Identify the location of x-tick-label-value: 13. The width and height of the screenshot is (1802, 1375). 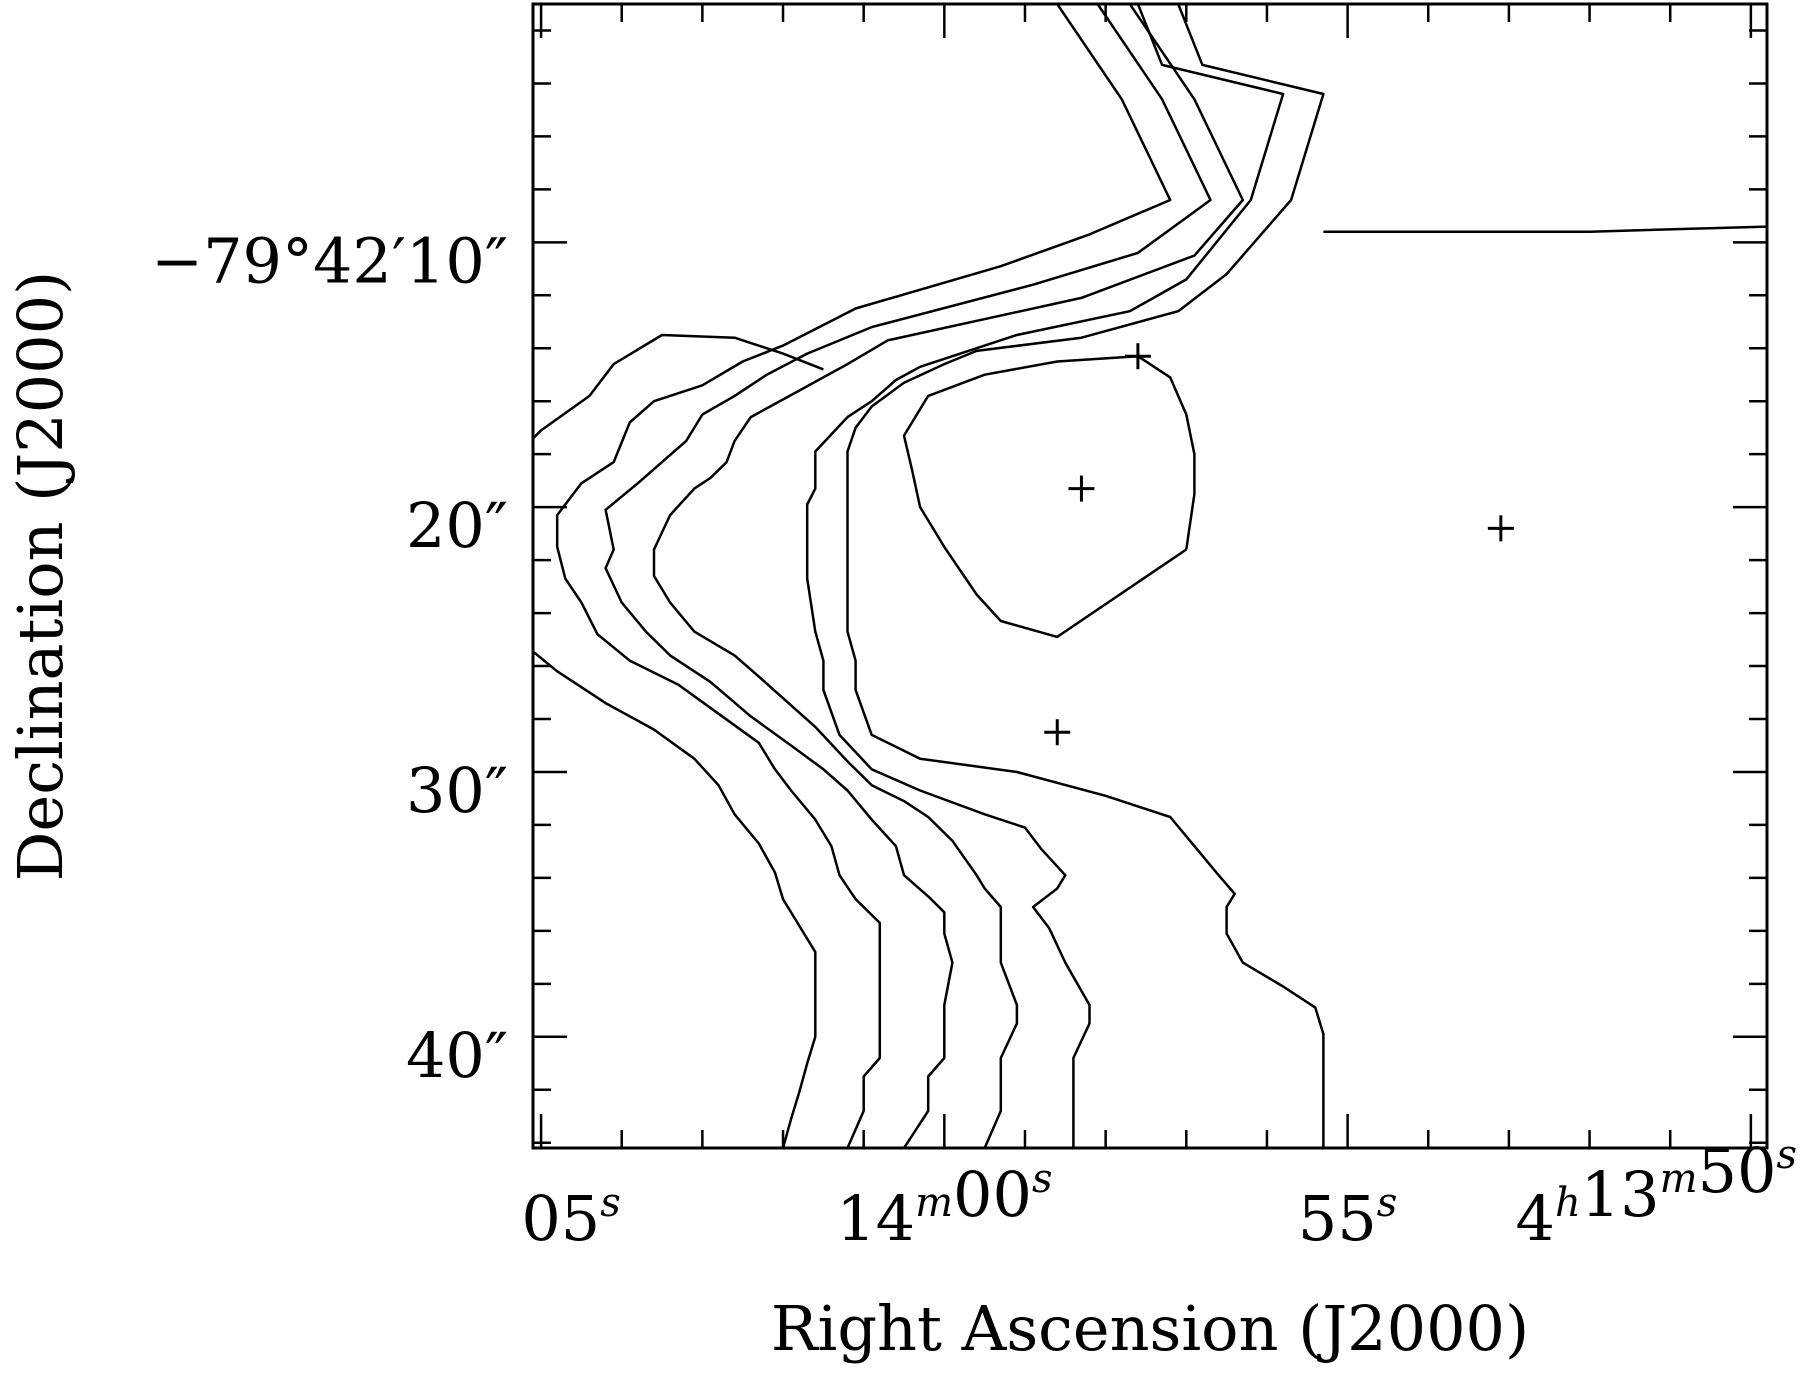
(1620, 1194).